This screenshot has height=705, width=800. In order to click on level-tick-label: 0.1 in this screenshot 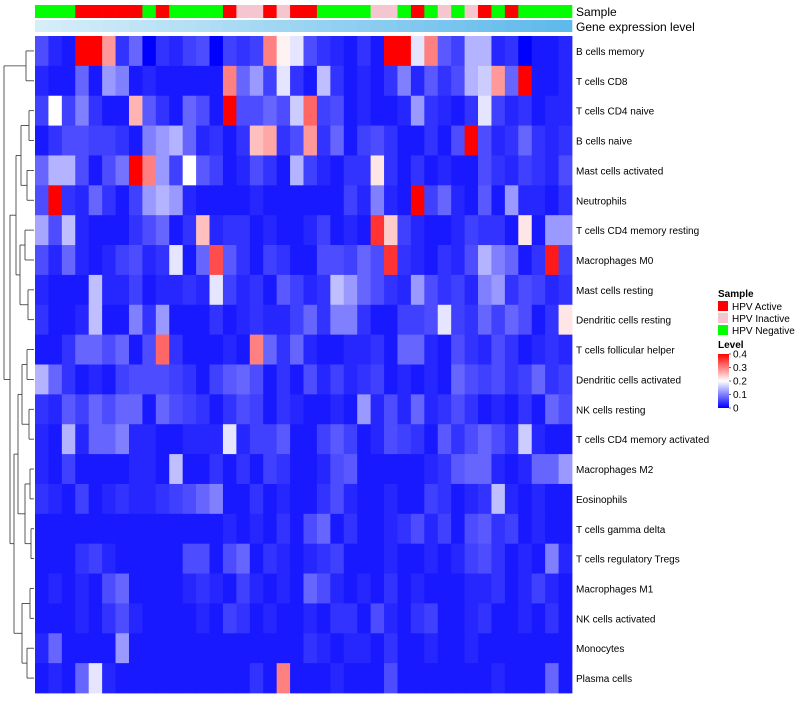, I will do `click(740, 395)`.